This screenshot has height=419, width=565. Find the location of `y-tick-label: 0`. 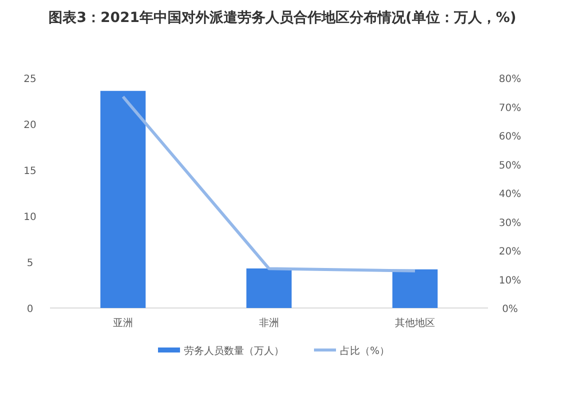

y-tick-label: 0 is located at coordinates (30, 309).